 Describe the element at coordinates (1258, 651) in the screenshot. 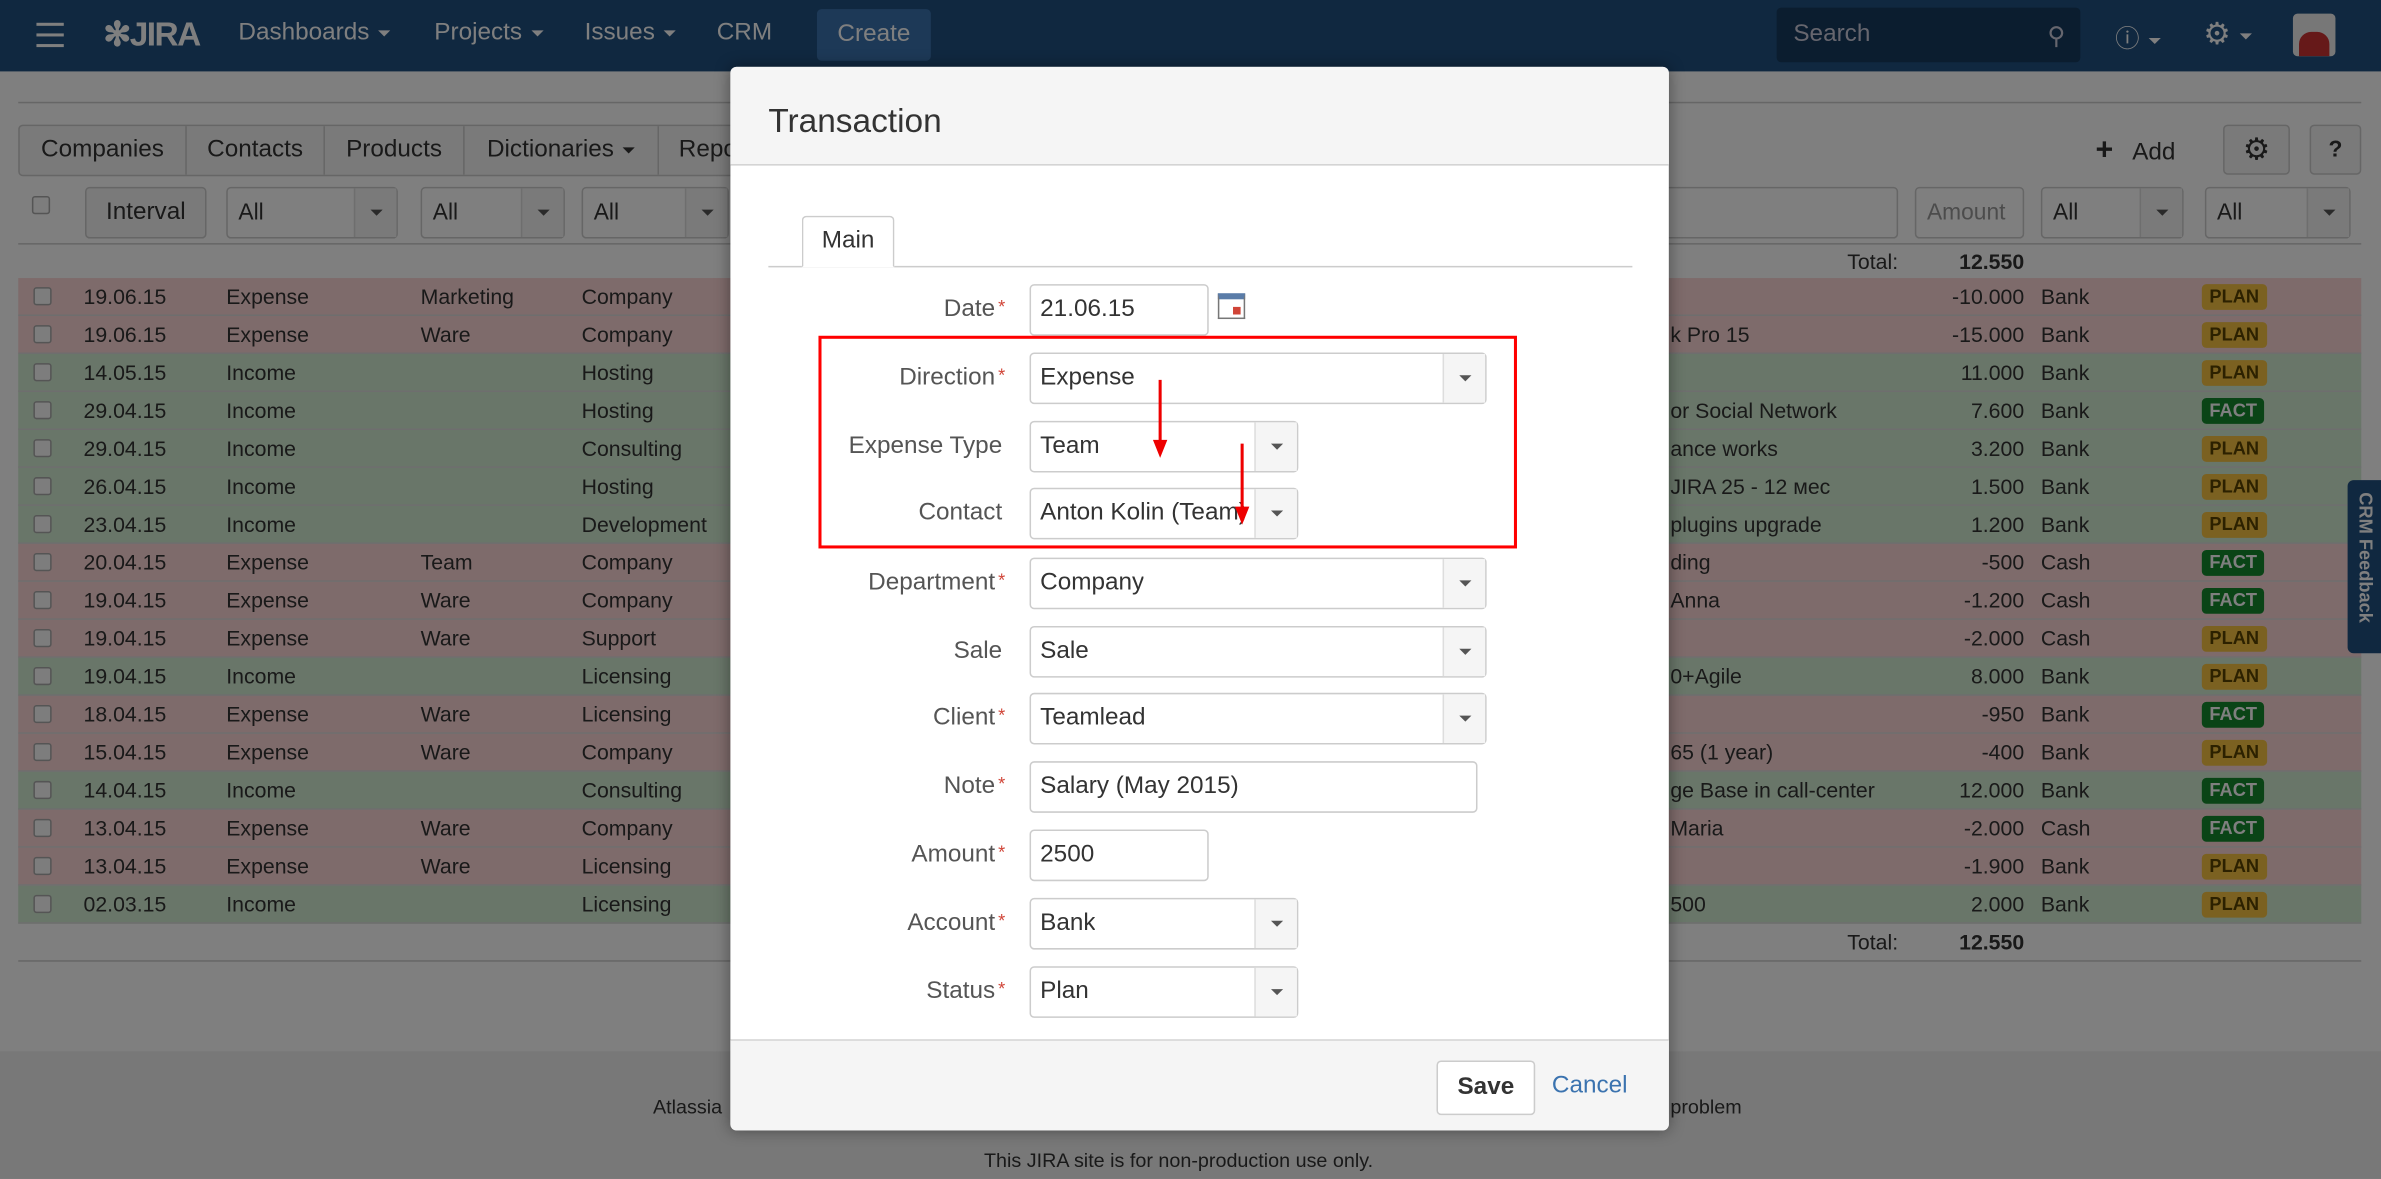

I see `sale-select: Sale` at that location.